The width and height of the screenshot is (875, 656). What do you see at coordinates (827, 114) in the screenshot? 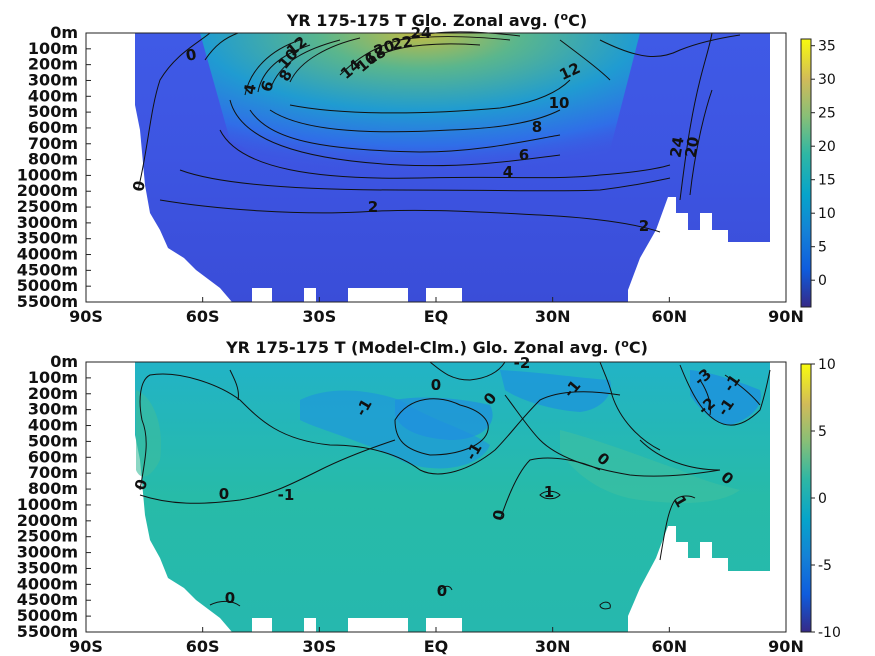
I see `colorbar-tick-label: 25` at bounding box center [827, 114].